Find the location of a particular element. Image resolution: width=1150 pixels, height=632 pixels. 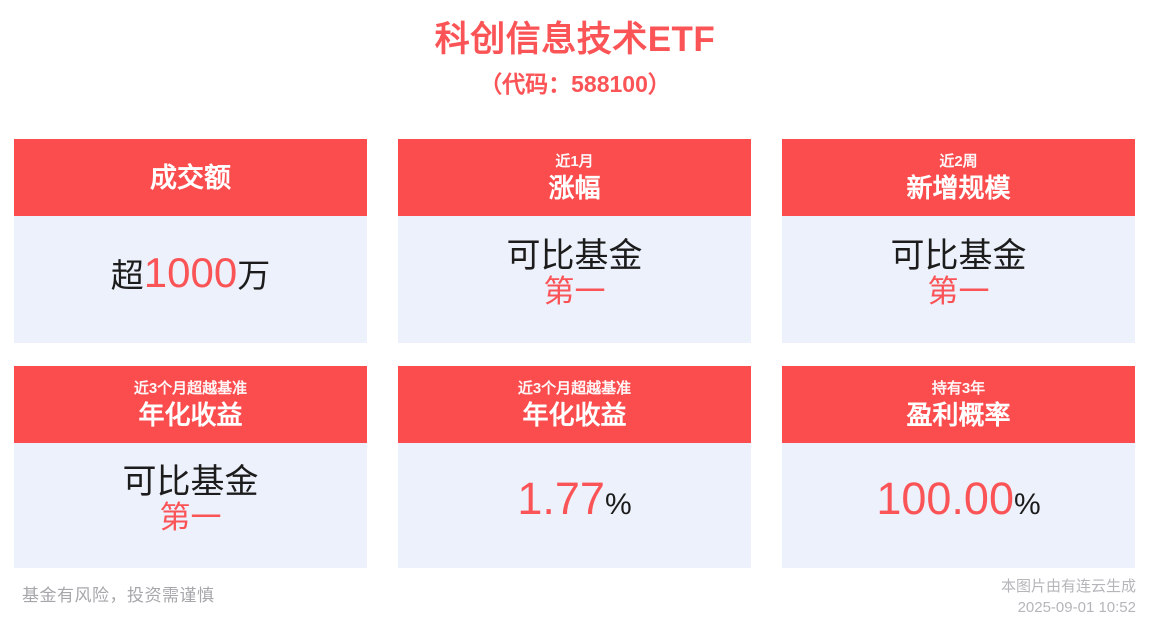

card-value: 1.77% is located at coordinates (574, 498).